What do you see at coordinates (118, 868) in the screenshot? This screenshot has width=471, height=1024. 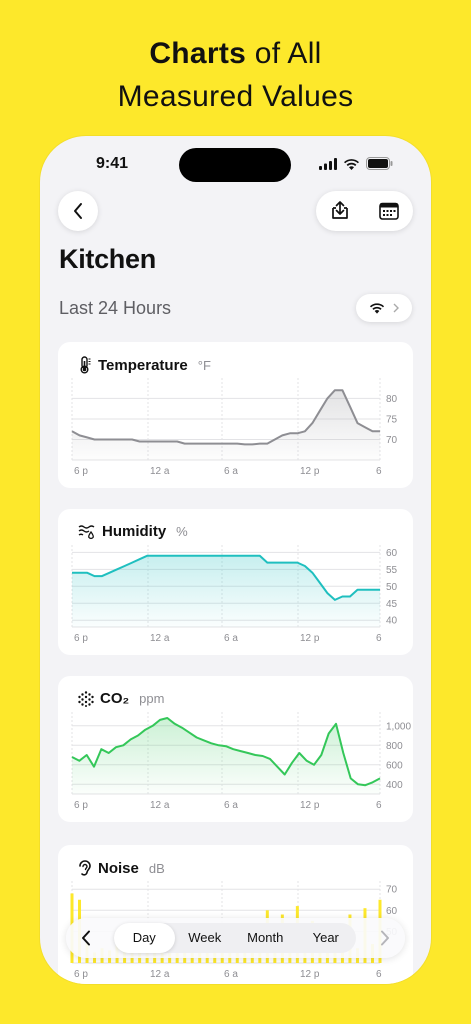 I see `noise-title: Noise` at bounding box center [118, 868].